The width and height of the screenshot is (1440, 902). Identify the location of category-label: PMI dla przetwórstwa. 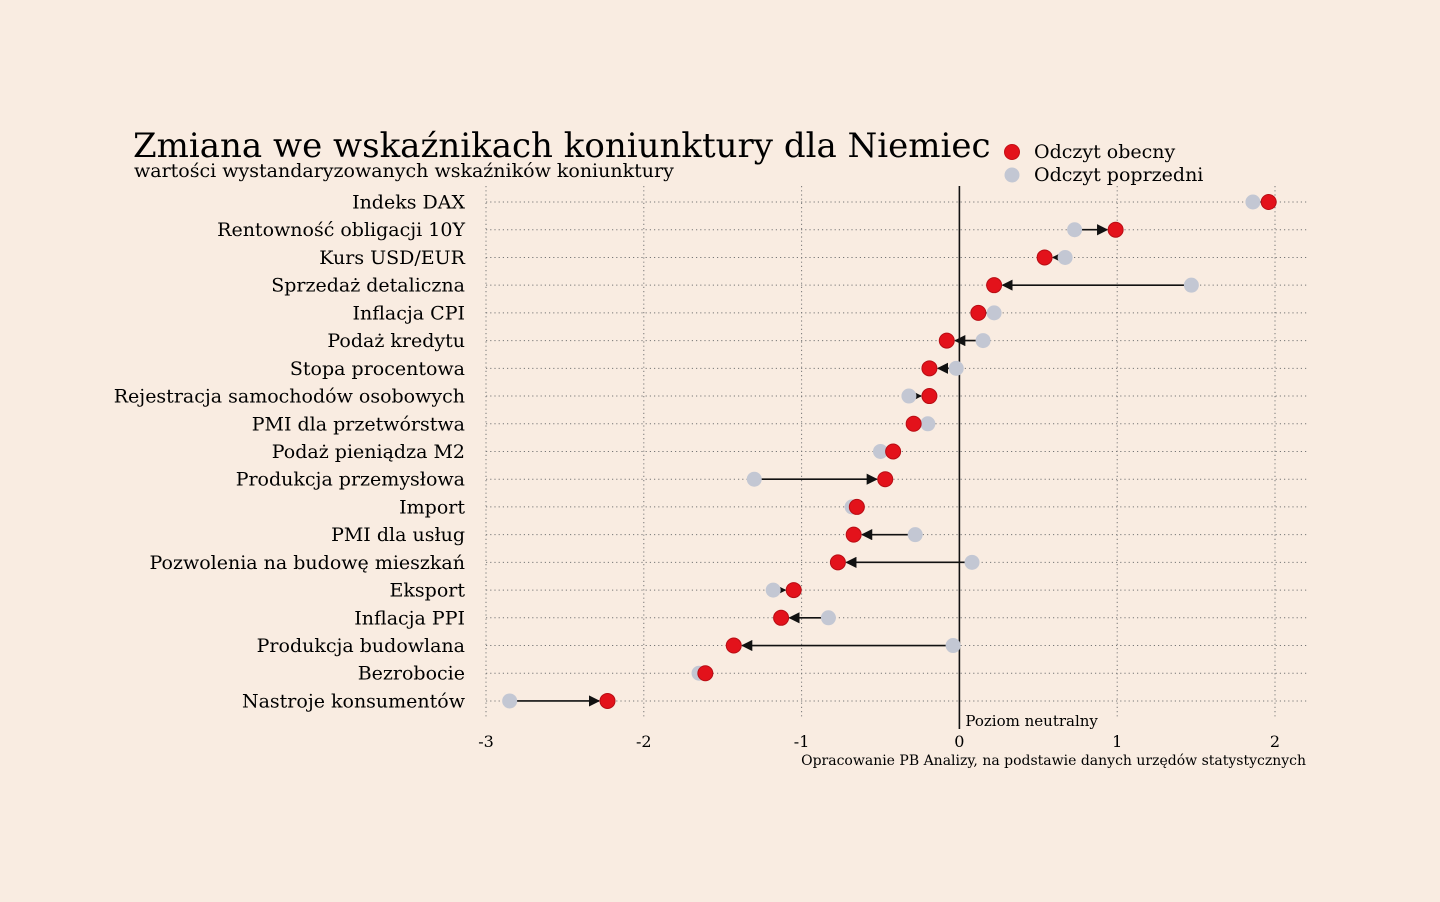
(358, 424).